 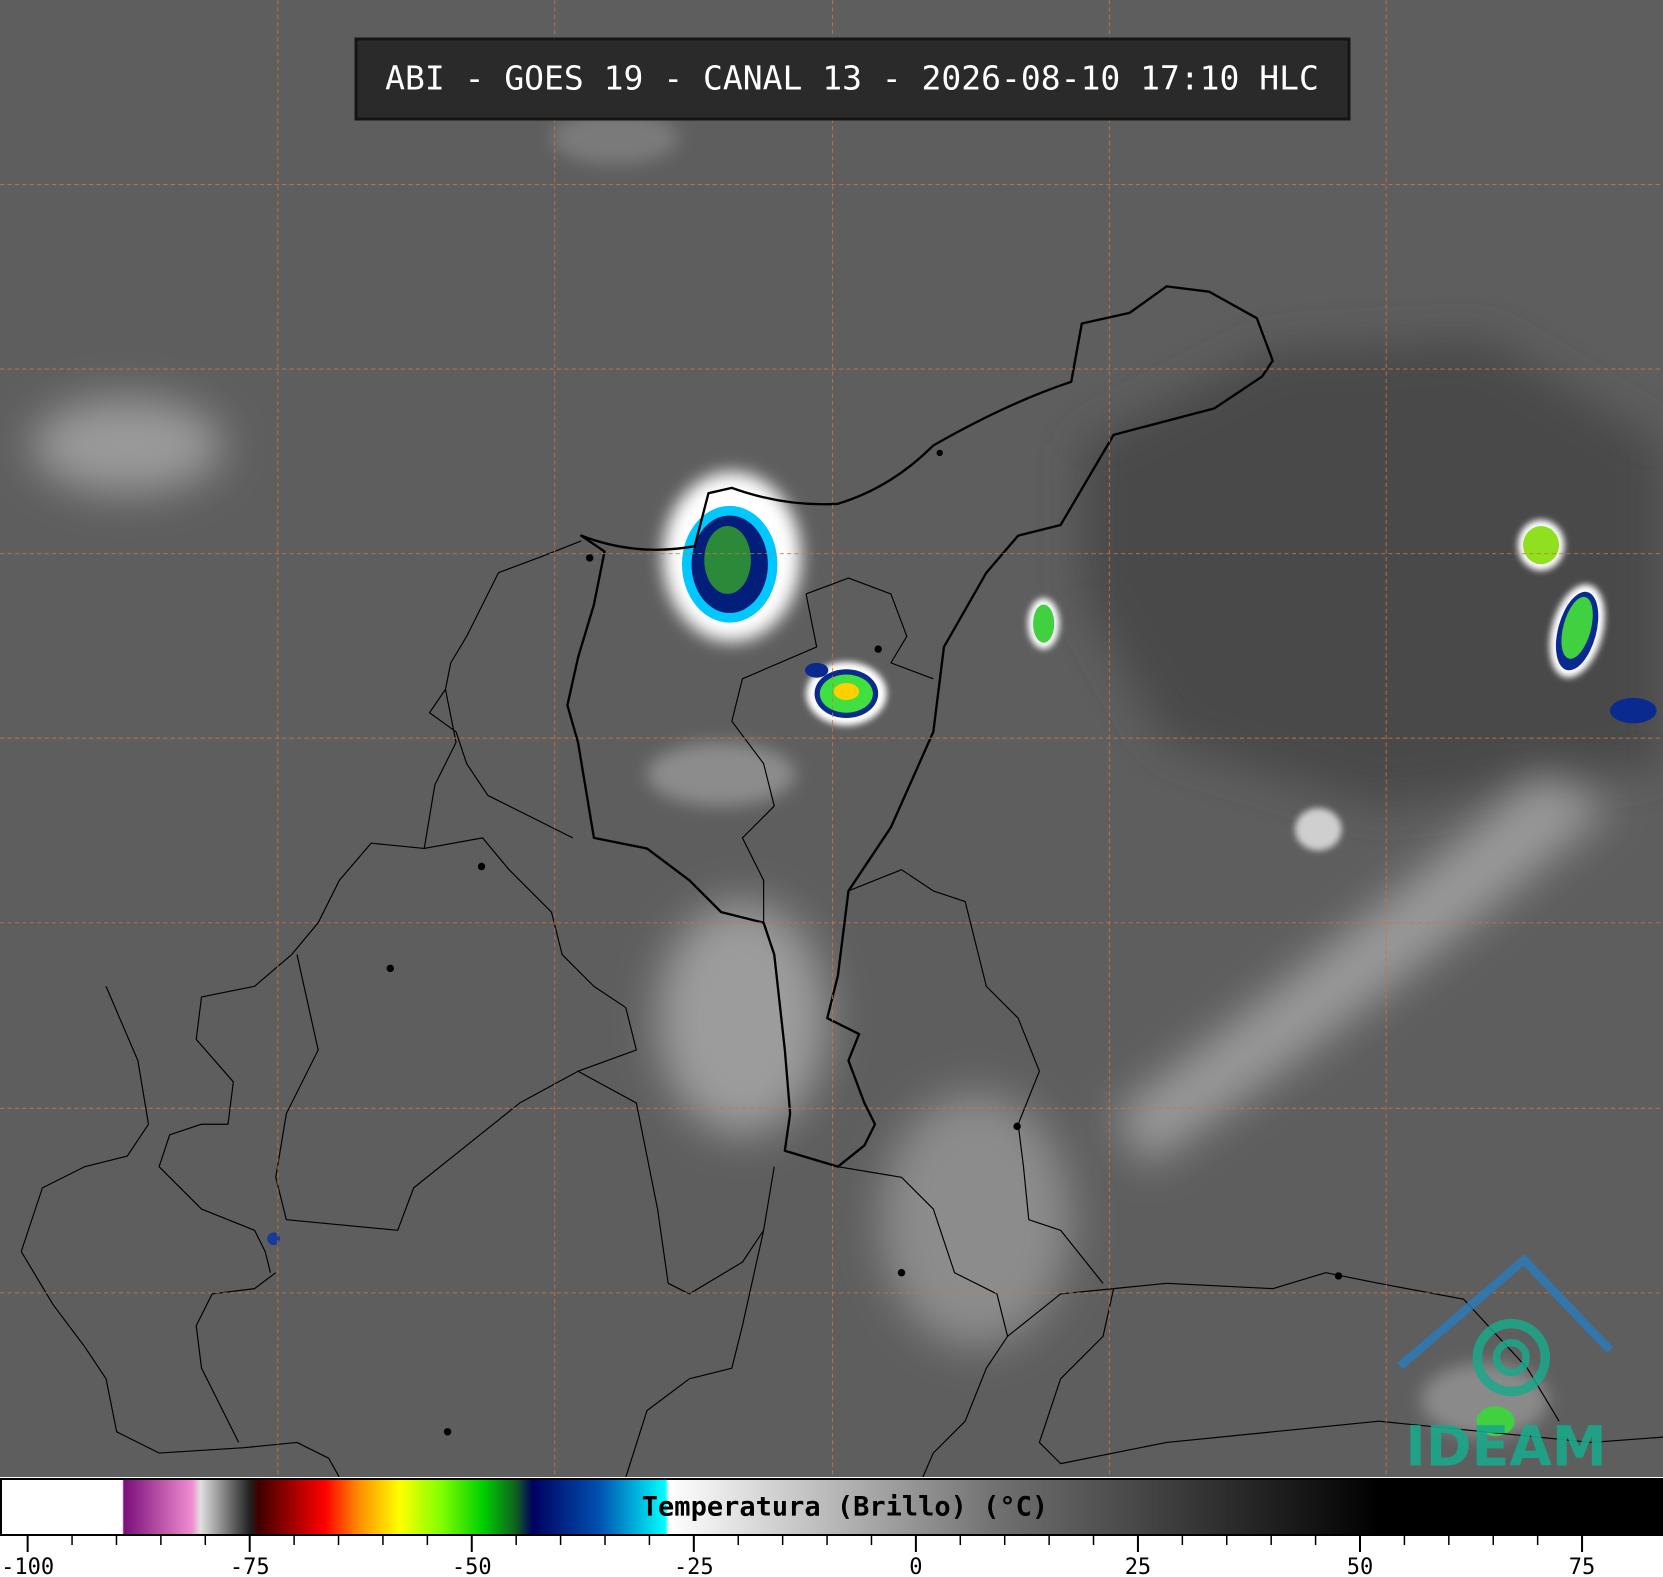 I want to click on colorbar-tick-label: -75, so click(x=250, y=1566).